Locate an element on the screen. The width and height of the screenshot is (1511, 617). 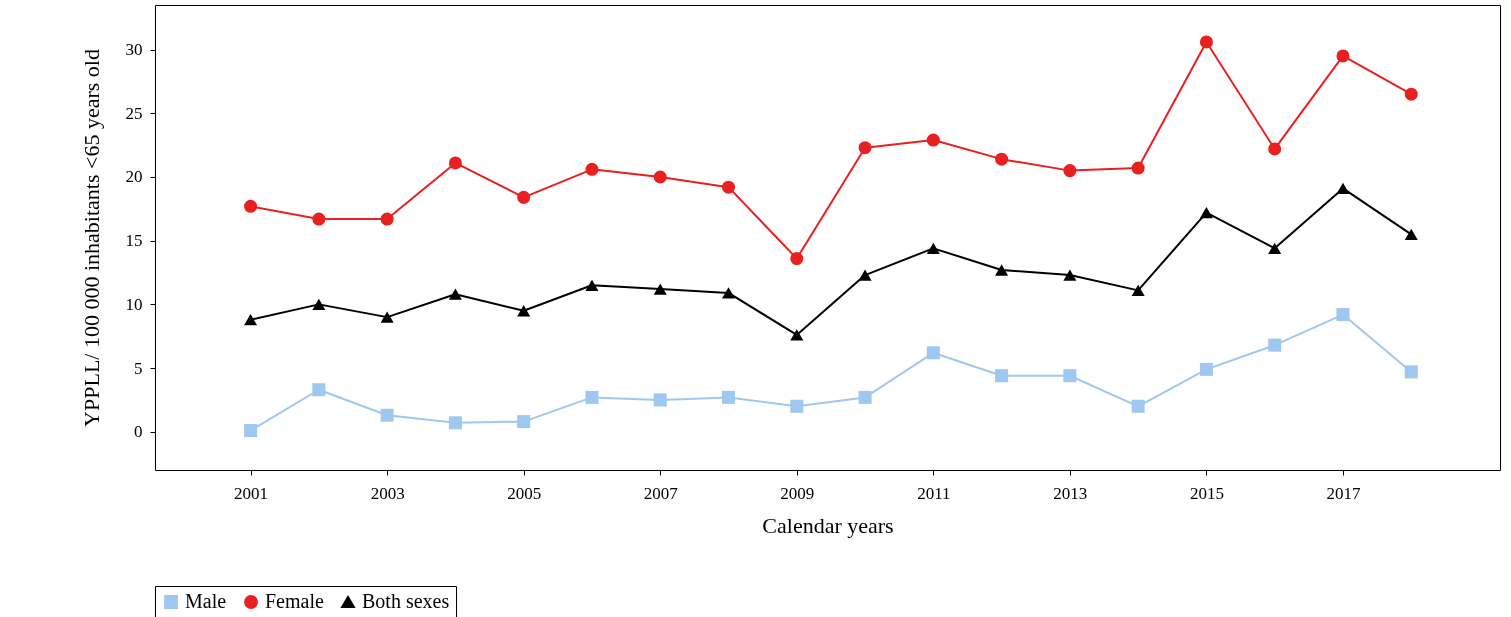
y-tick-label: 25 is located at coordinates (134, 113).